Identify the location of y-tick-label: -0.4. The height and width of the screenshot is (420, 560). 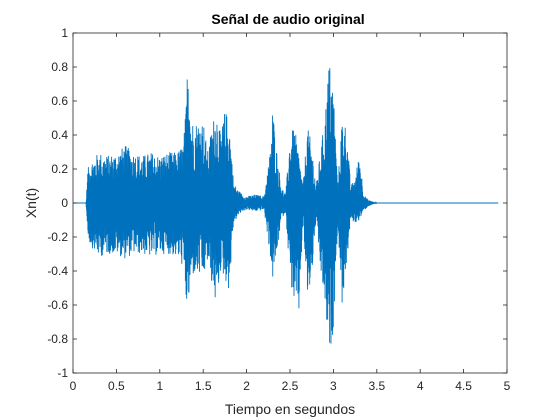
(57, 271).